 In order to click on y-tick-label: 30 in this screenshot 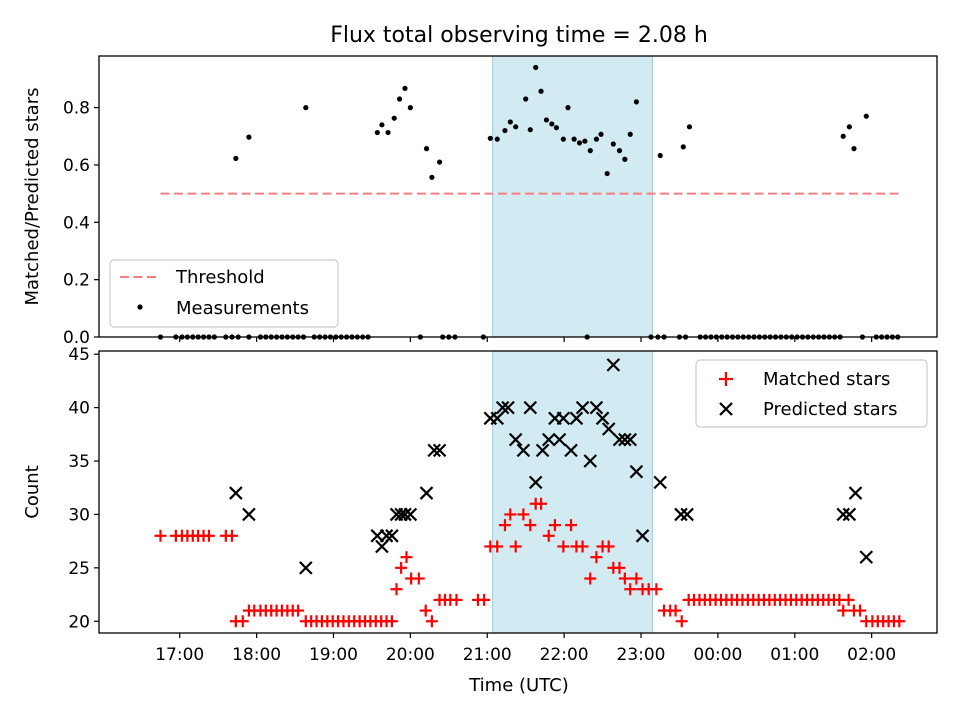, I will do `click(79, 515)`.